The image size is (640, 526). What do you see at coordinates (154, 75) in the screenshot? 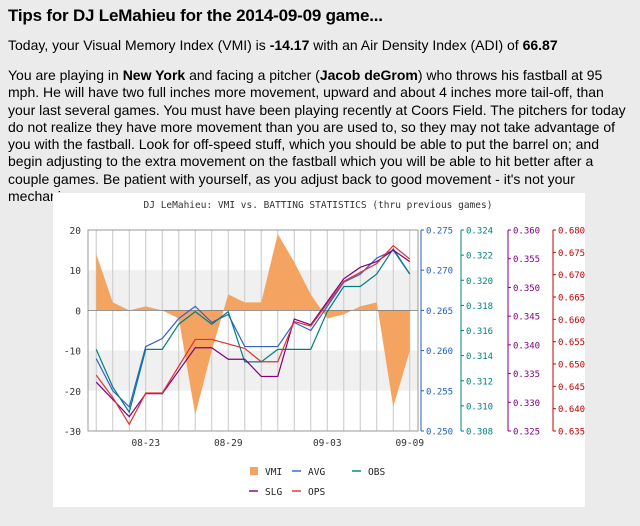
I see `city-name: New York` at bounding box center [154, 75].